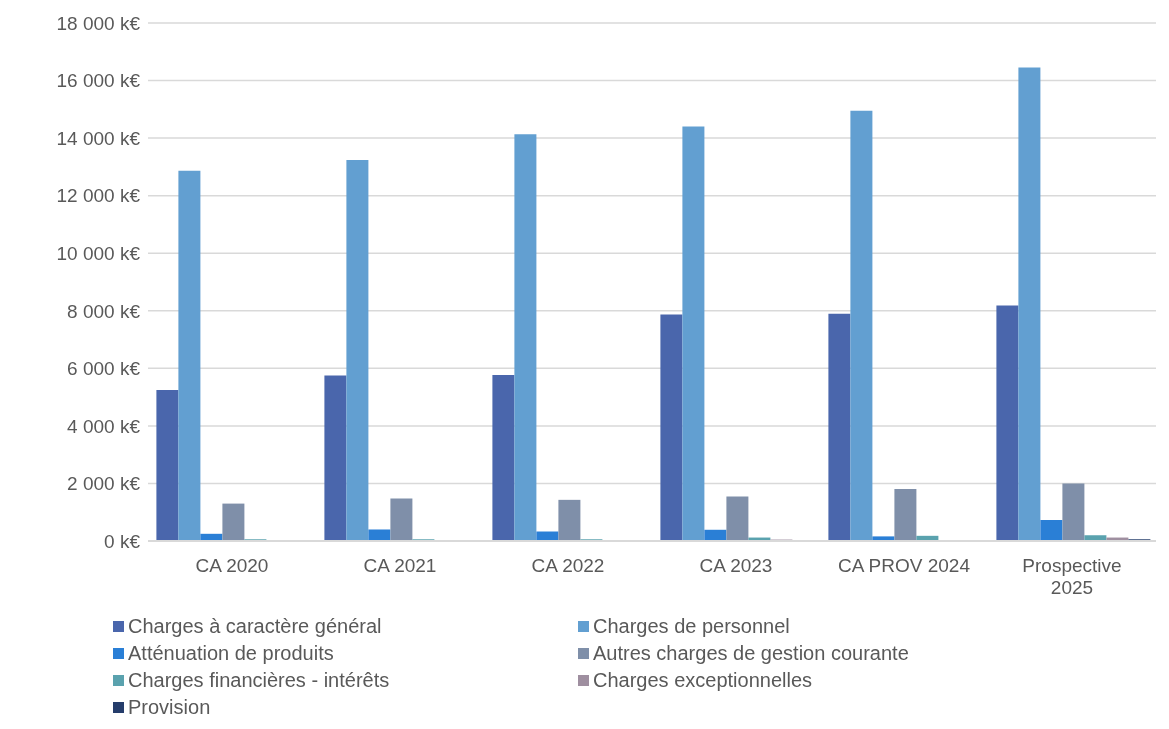 Image resolution: width=1169 pixels, height=729 pixels. I want to click on legend-label: Charges à caractère général, so click(255, 626).